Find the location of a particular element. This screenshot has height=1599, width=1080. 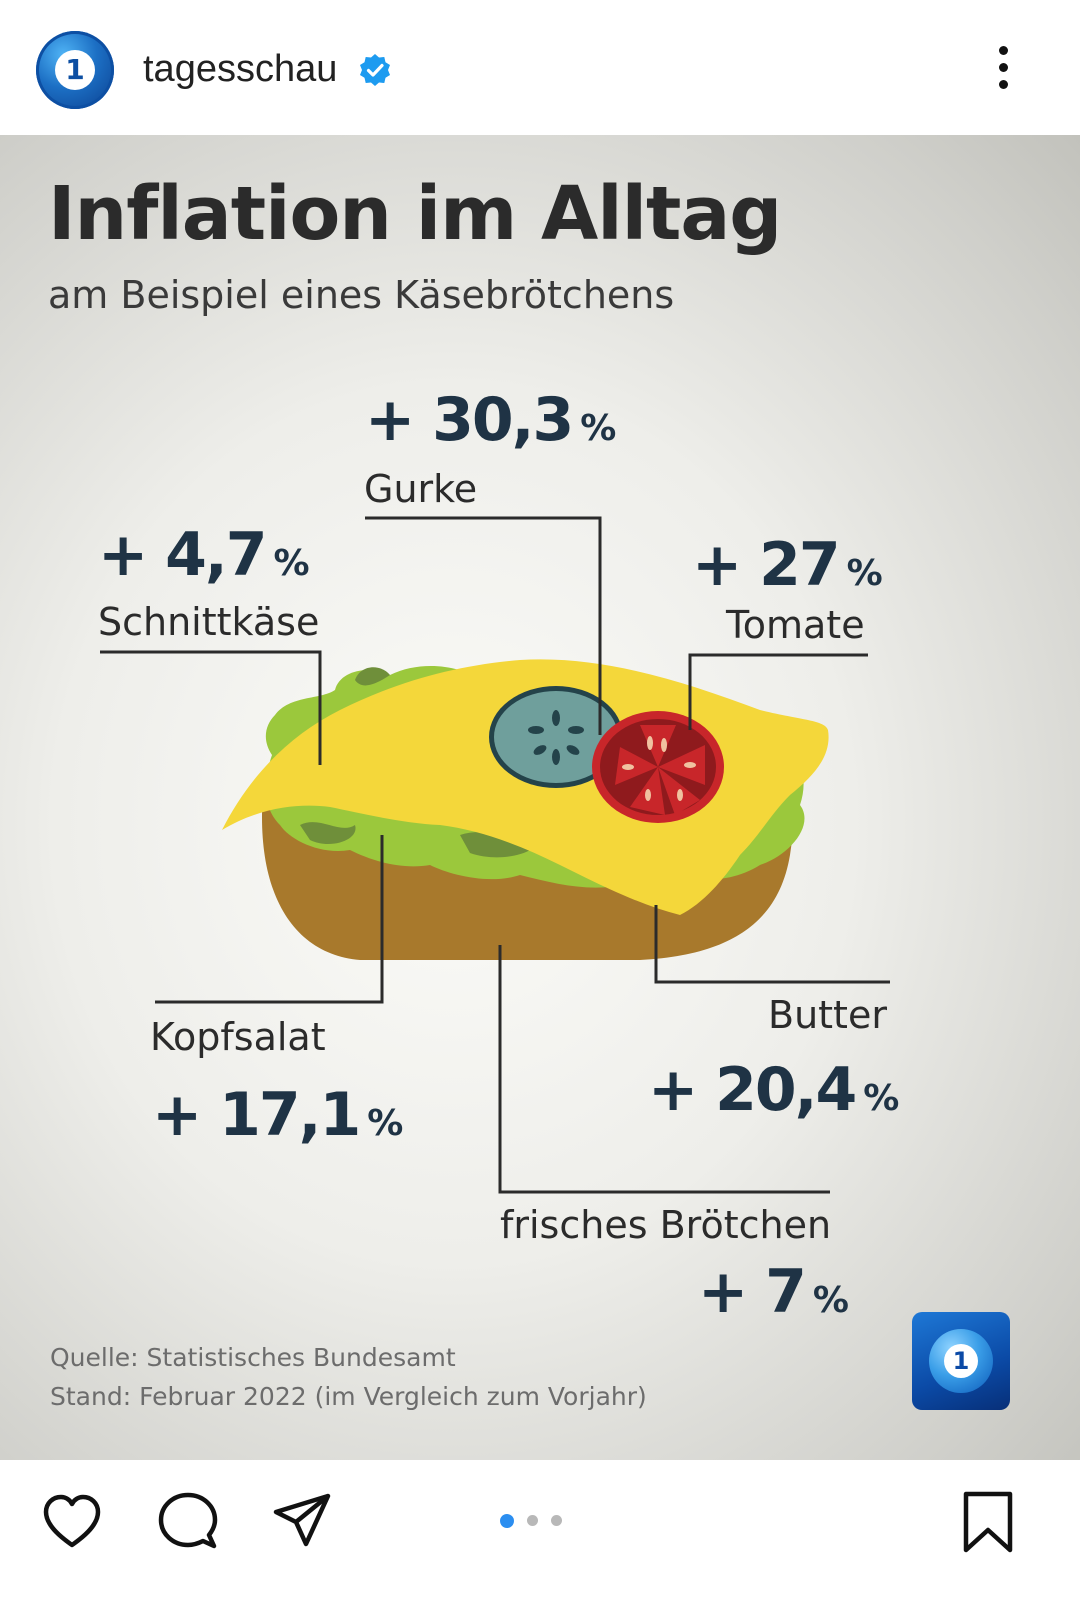

carousel-dot-active is located at coordinates (507, 1520).